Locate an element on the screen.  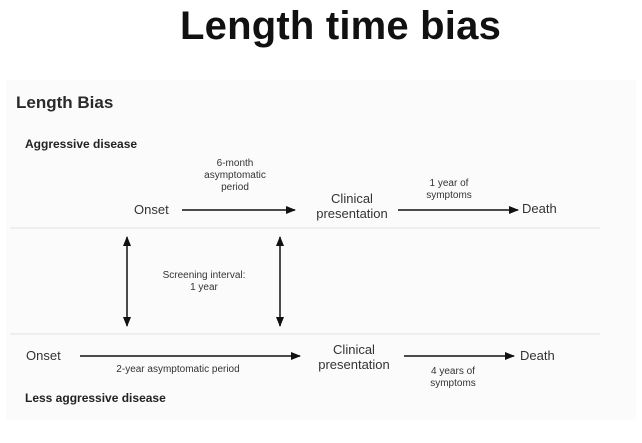
aggressive-clinical-presentation: Clinical presentation is located at coordinates (352, 206).